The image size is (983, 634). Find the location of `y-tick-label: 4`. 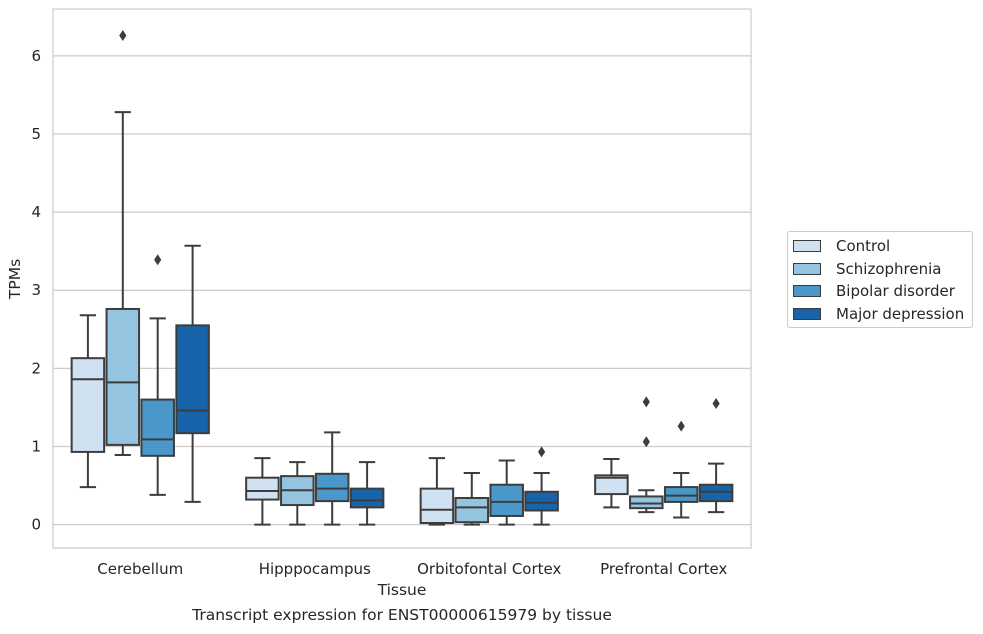

y-tick-label: 4 is located at coordinates (36, 212).